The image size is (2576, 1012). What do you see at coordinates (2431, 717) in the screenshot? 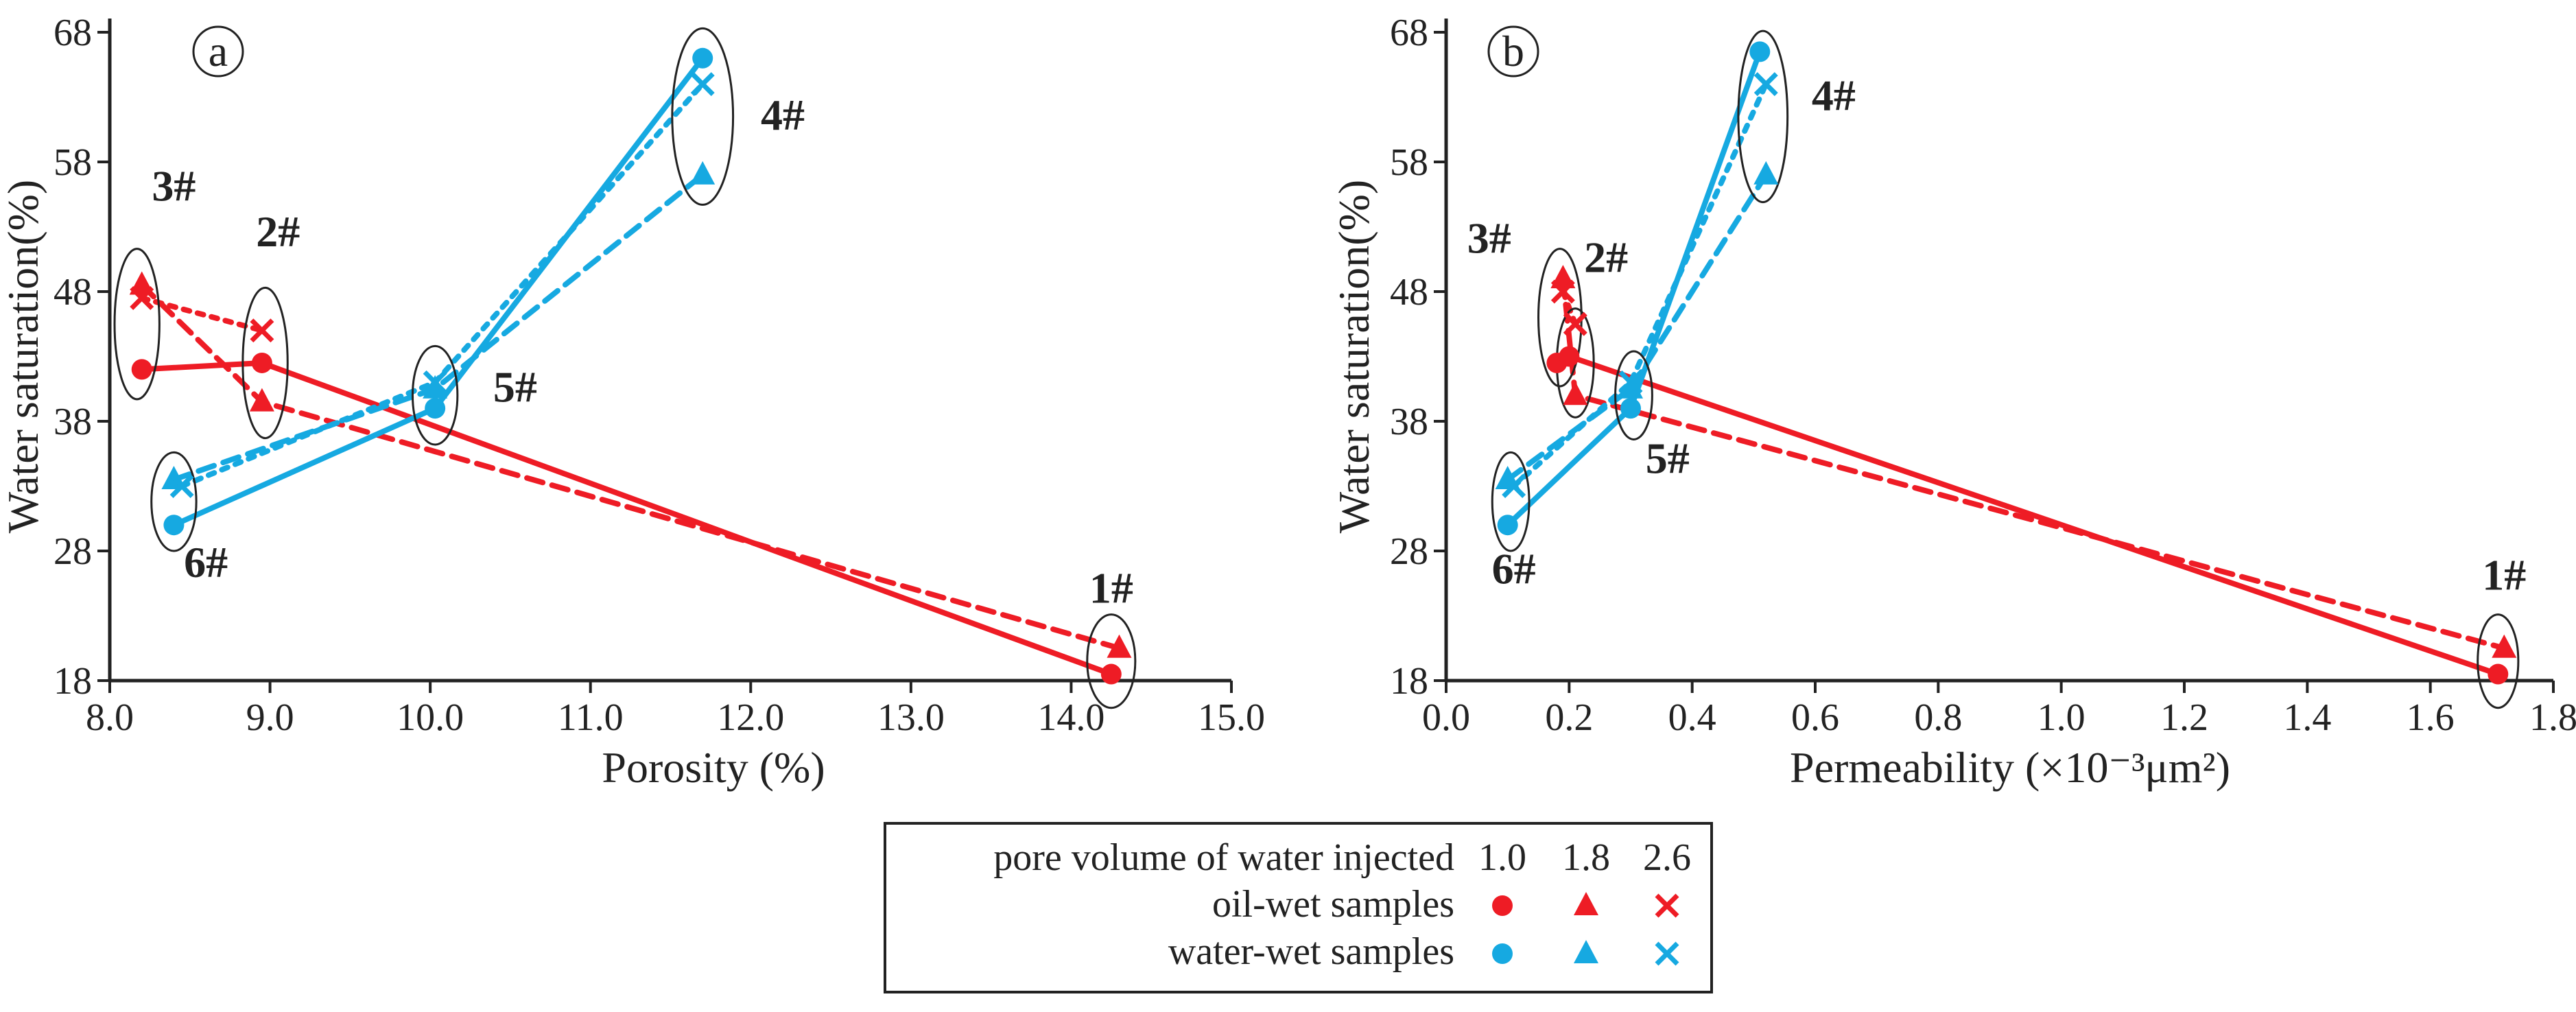
I see `x-tick-label: 1.6` at bounding box center [2431, 717].